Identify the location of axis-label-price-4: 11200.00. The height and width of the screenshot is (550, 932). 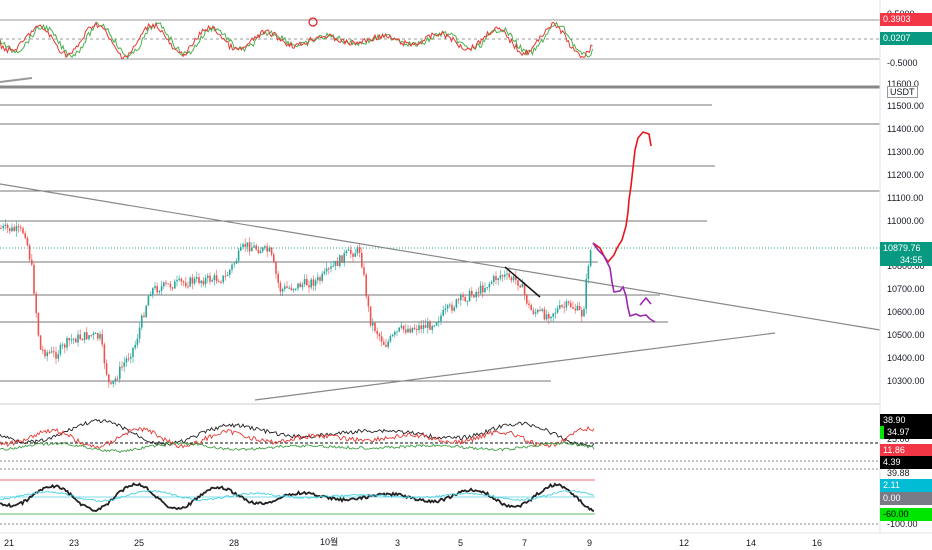
(905, 175).